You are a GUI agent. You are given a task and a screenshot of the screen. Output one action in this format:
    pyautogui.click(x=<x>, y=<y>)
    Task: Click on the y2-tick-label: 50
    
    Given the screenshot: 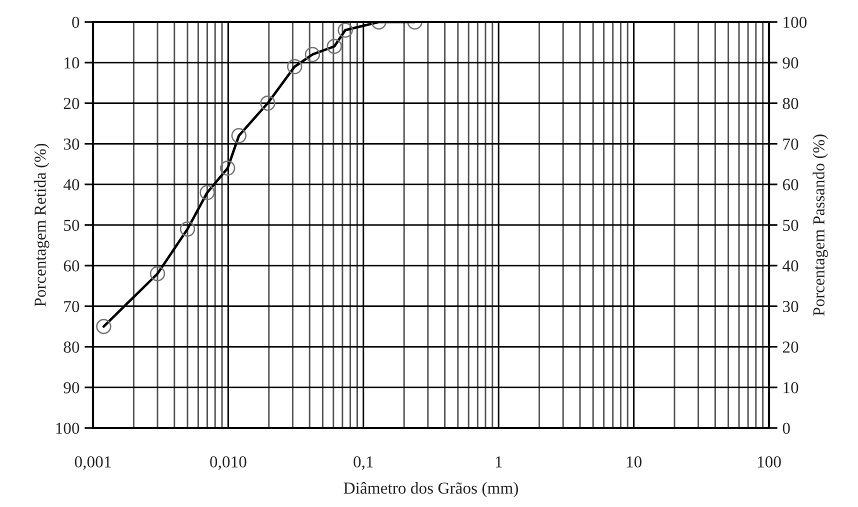 What is the action you would take?
    pyautogui.click(x=790, y=225)
    